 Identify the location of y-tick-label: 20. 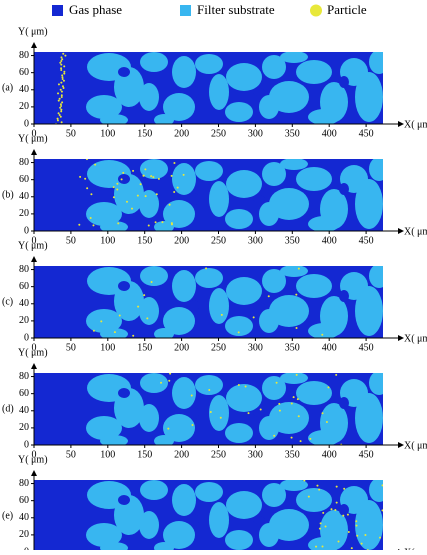
(24, 427).